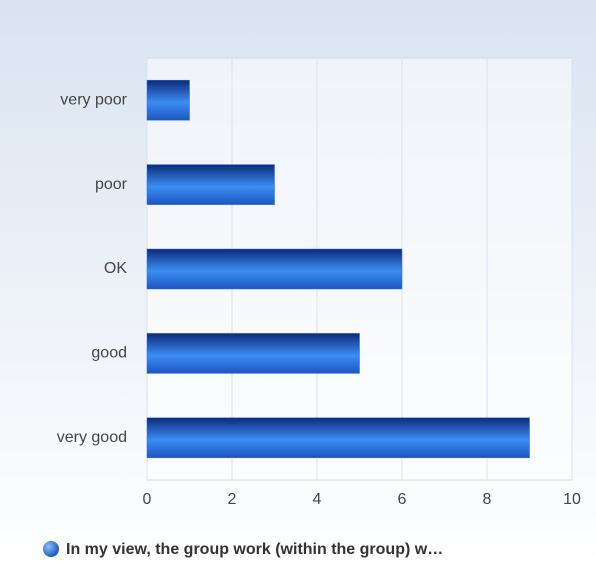 This screenshot has width=596, height=565. Describe the element at coordinates (115, 268) in the screenshot. I see `y-tick-label: OK` at that location.